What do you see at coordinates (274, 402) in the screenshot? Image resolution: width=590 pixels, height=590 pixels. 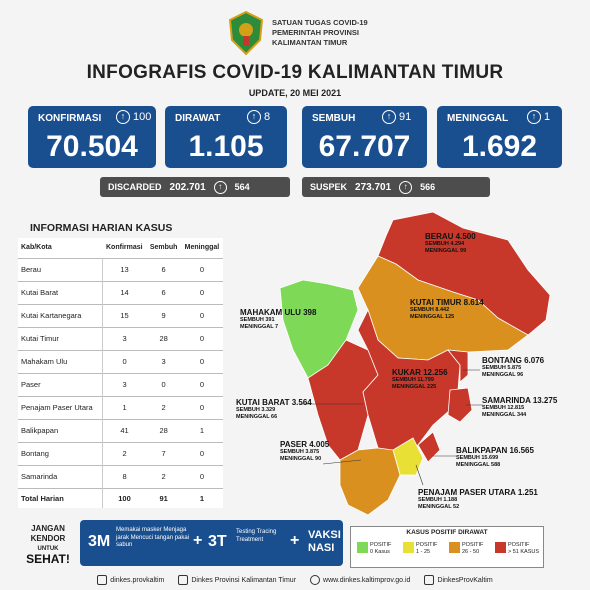 I see `kubar-total: KUTAI BARAT 3.564` at bounding box center [274, 402].